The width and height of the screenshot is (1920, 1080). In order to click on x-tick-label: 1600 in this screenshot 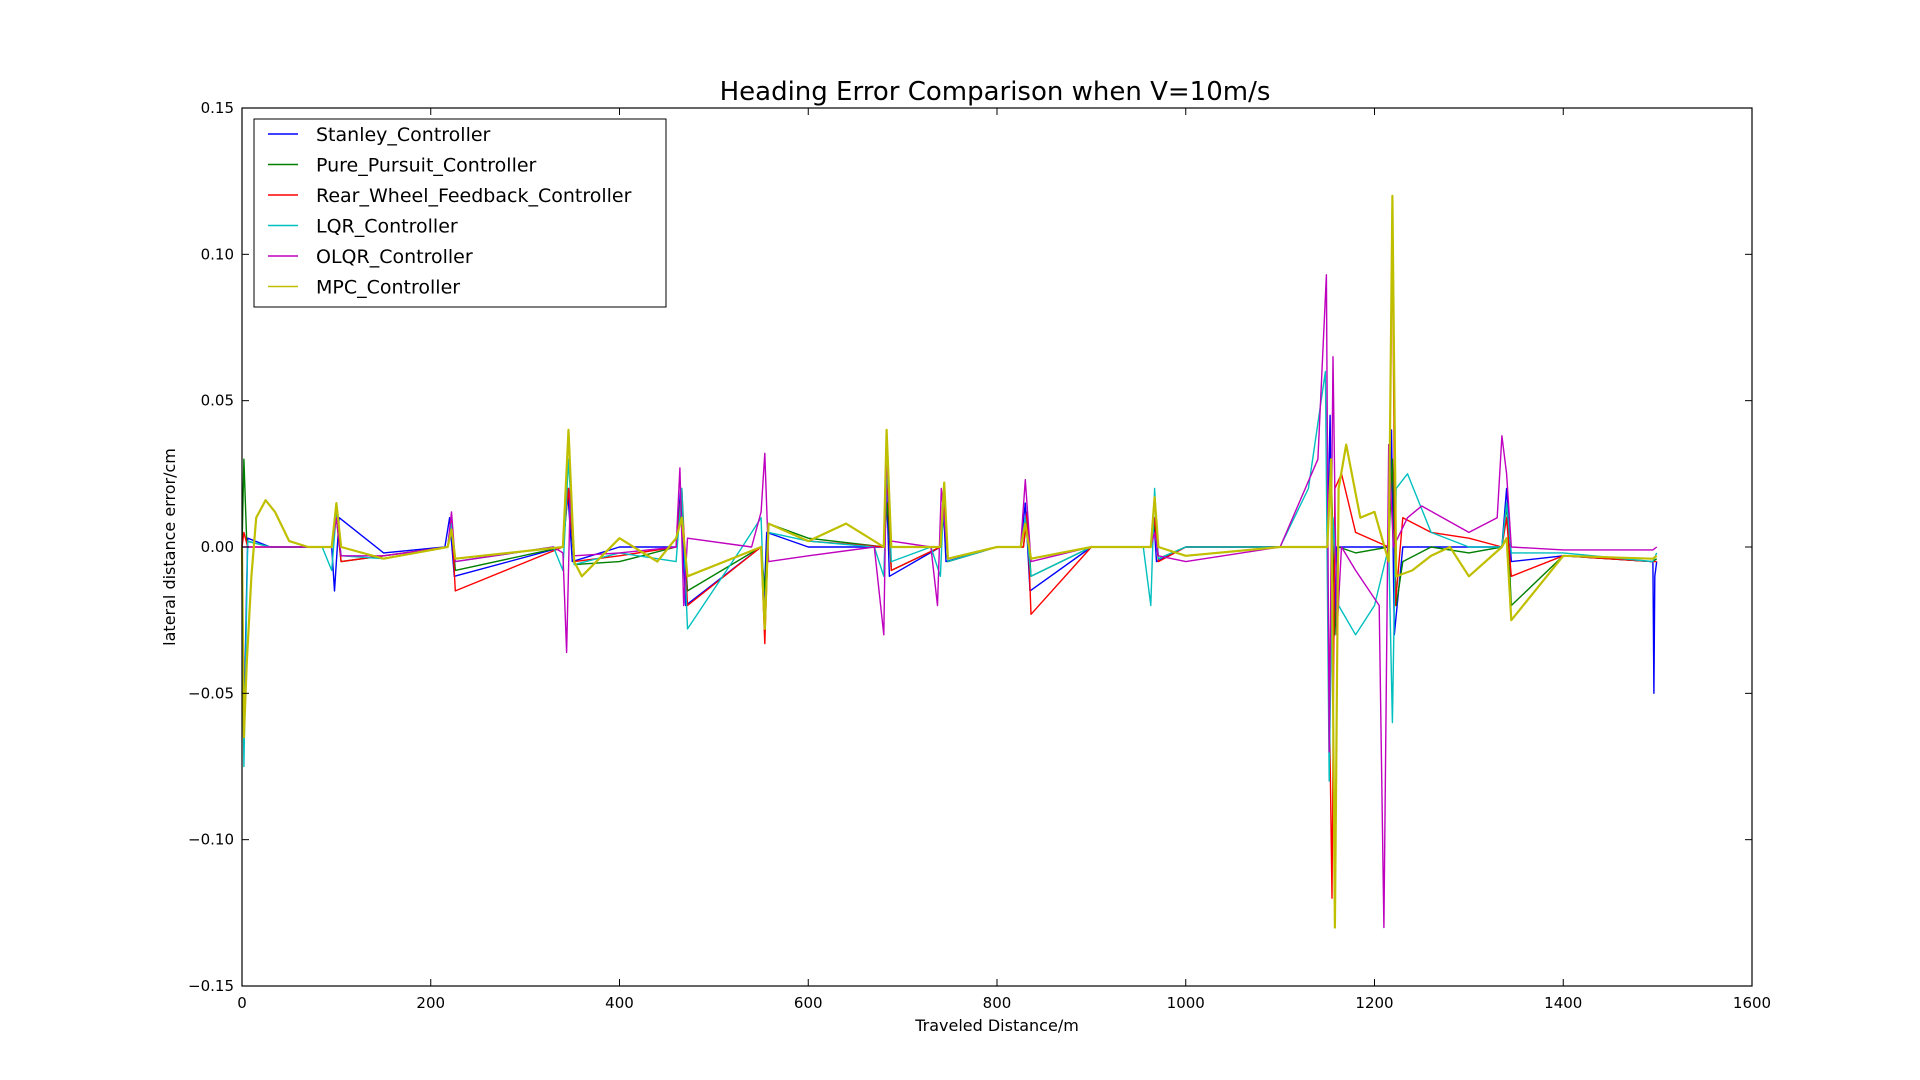, I will do `click(1752, 1003)`.